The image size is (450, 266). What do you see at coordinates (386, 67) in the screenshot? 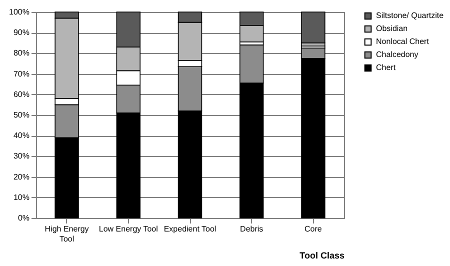
I see `legend-label: Chert` at bounding box center [386, 67].